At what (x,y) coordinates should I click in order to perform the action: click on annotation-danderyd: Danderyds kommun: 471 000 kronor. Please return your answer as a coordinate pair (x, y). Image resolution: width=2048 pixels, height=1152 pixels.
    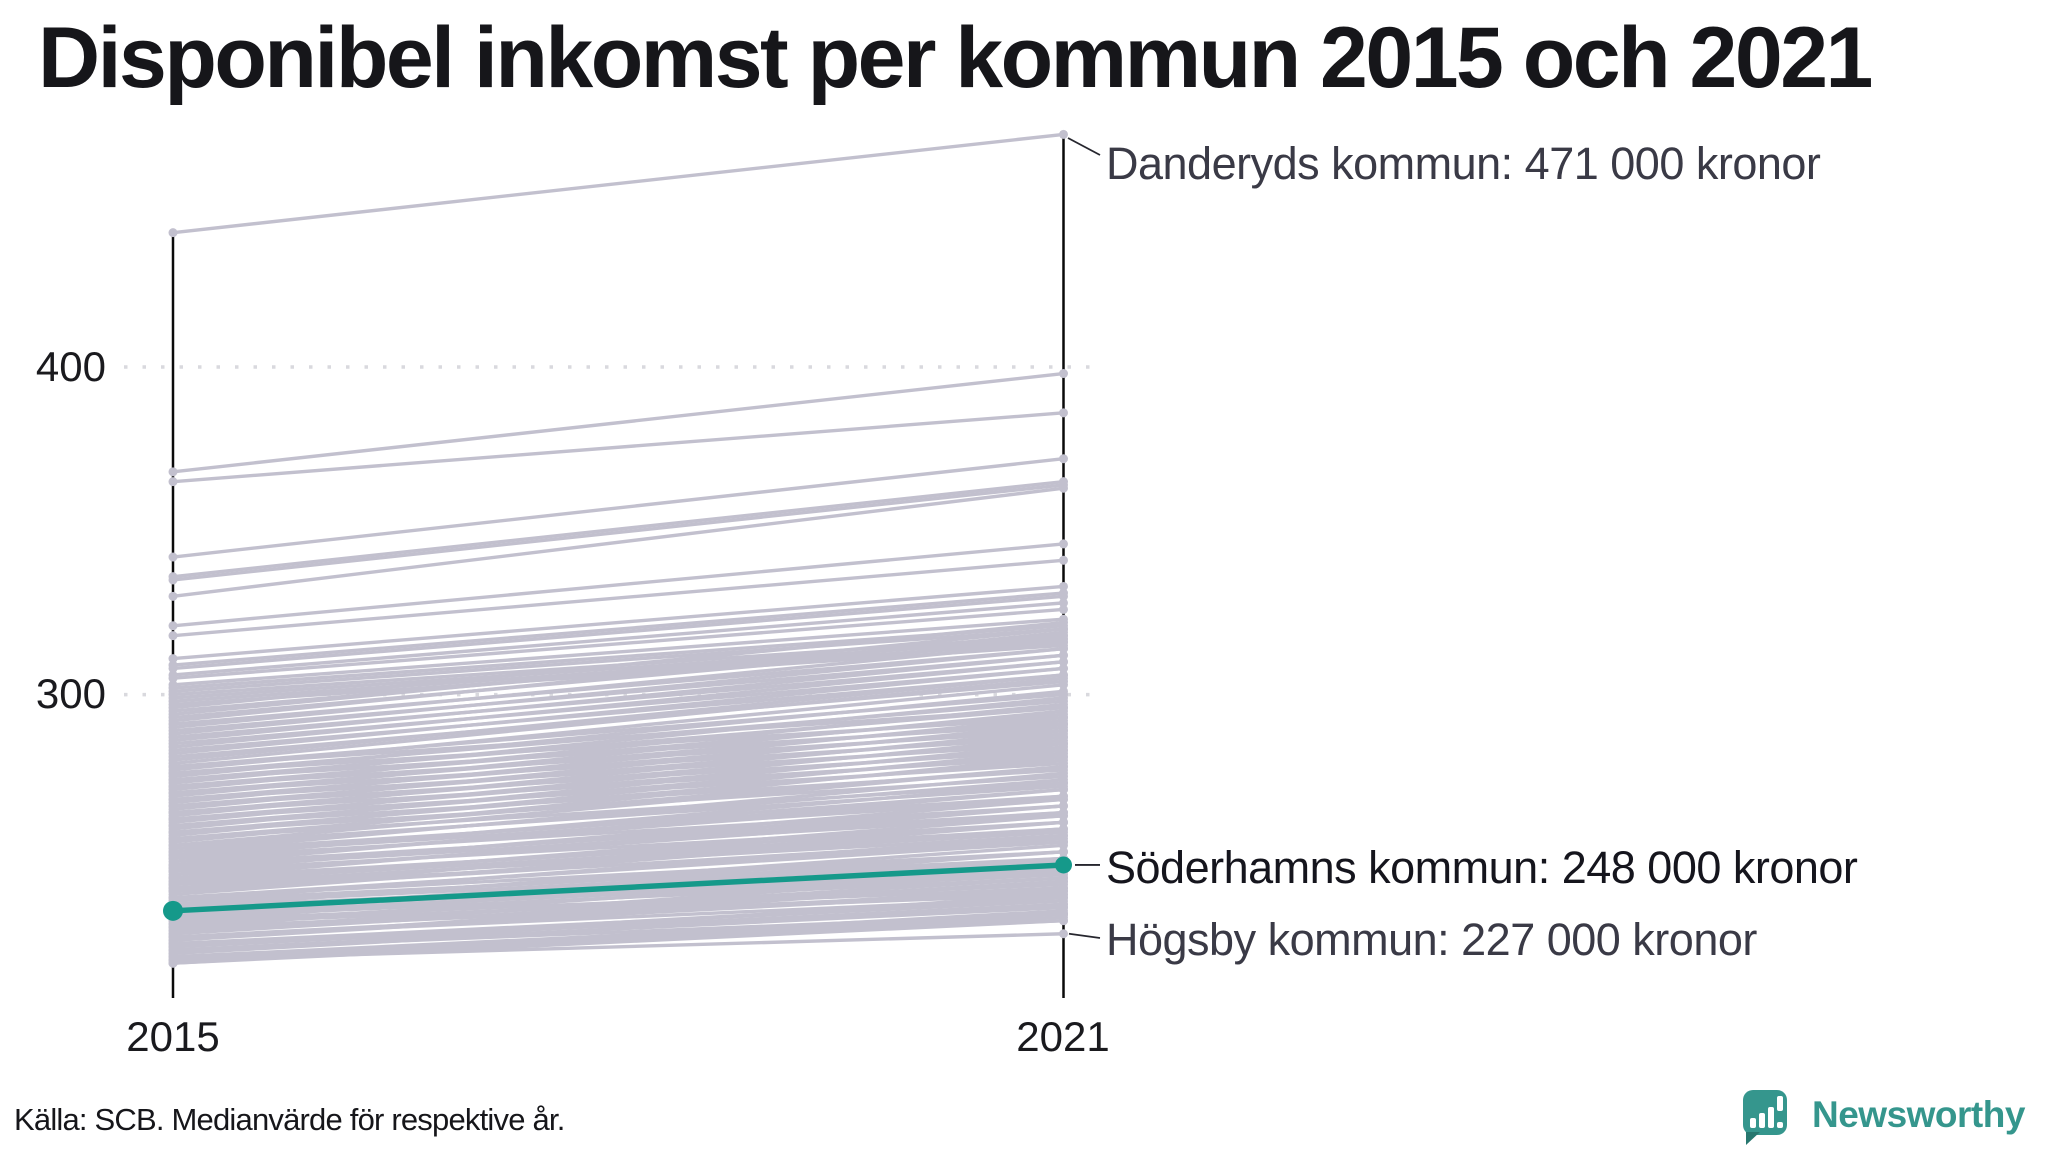
    Looking at the image, I should click on (1463, 163).